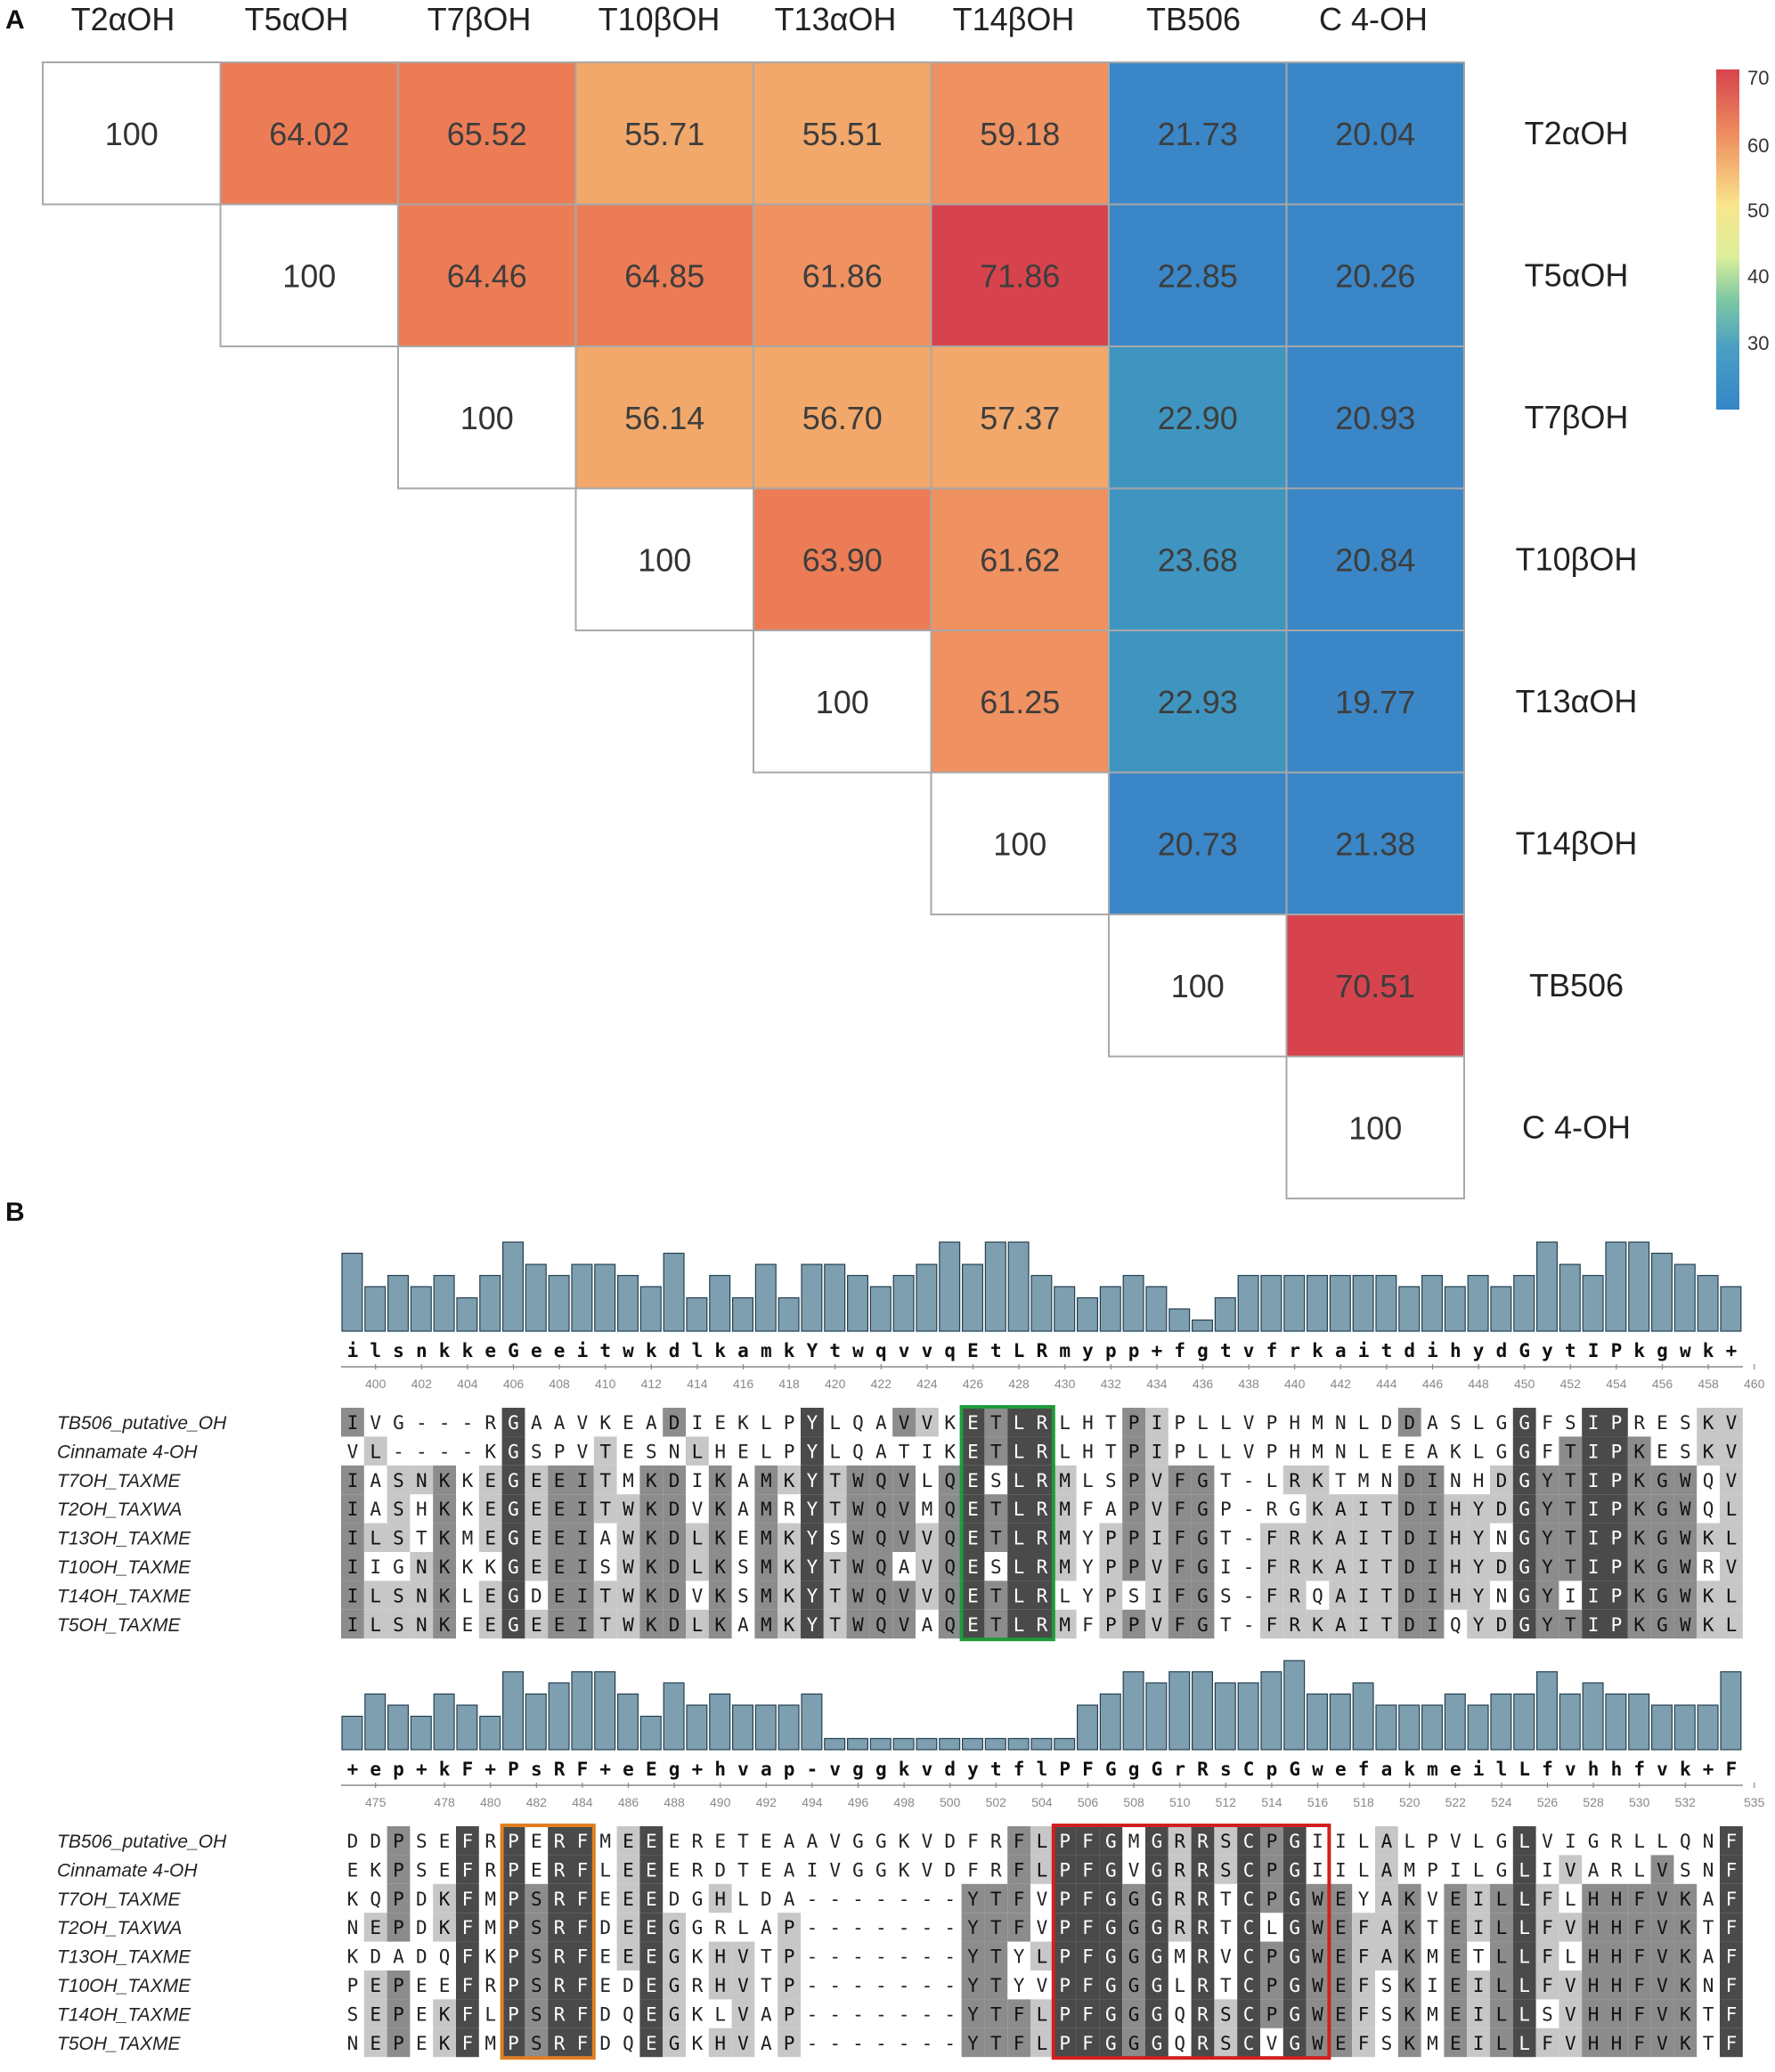 The image size is (1775, 2072). What do you see at coordinates (1410, 1567) in the screenshot?
I see `residue: D` at bounding box center [1410, 1567].